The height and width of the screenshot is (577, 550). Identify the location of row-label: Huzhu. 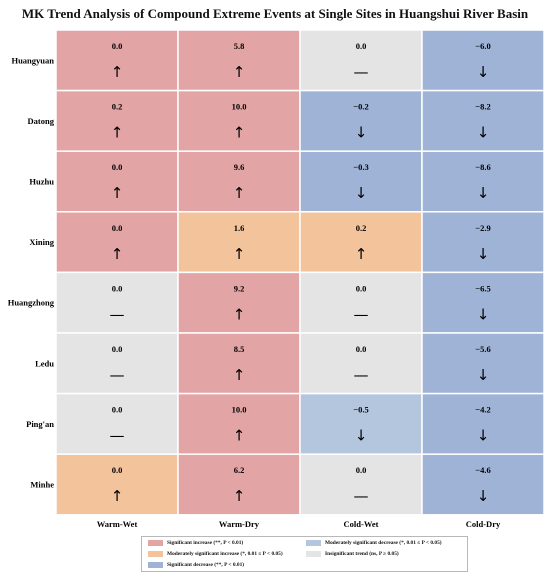
(41, 182).